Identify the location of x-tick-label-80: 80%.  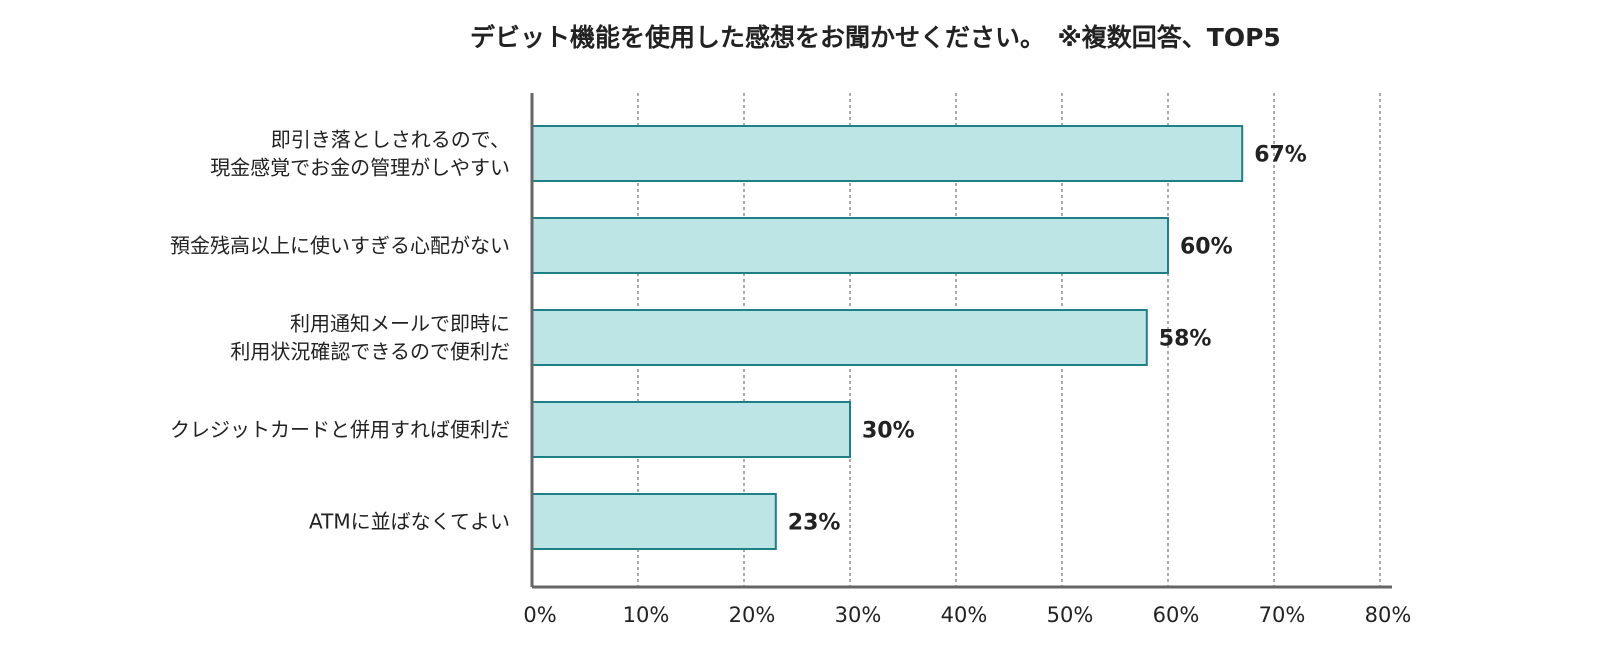
(1388, 615).